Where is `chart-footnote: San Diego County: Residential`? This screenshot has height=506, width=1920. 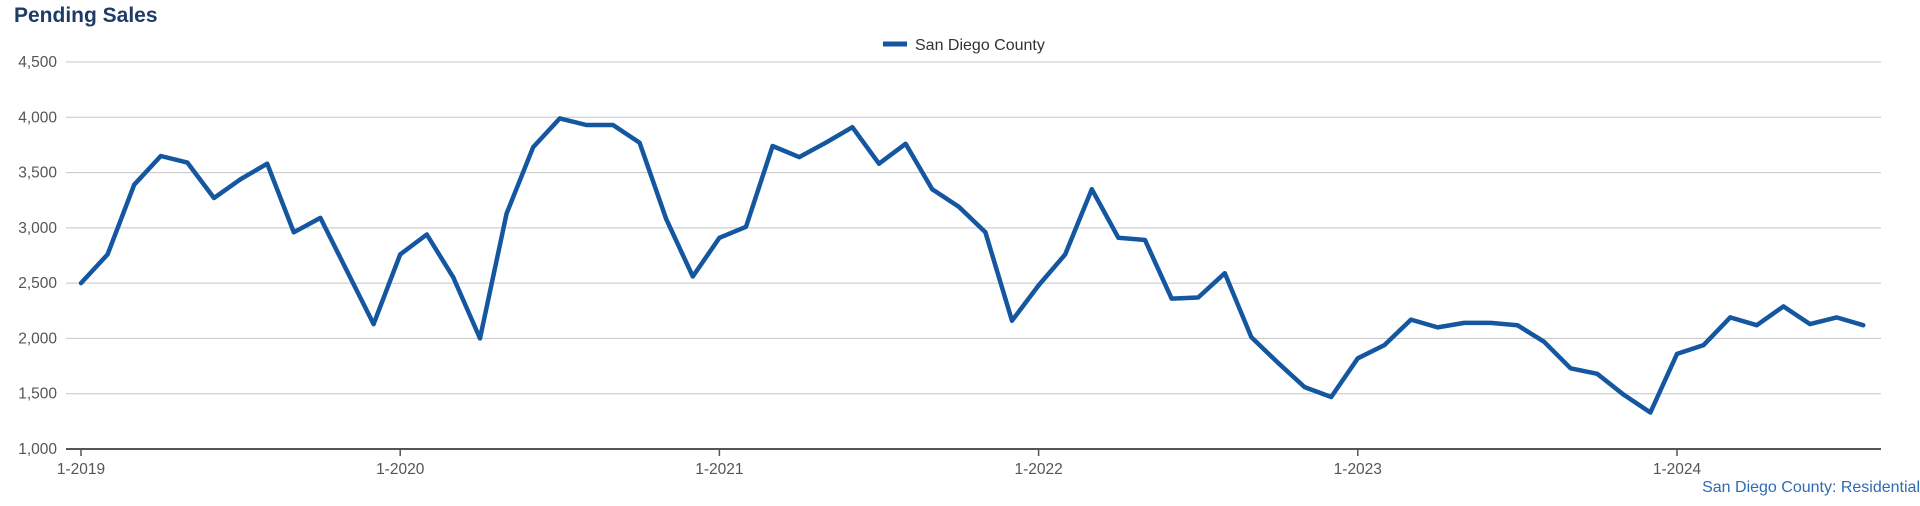
chart-footnote: San Diego County: Residential is located at coordinates (1811, 487).